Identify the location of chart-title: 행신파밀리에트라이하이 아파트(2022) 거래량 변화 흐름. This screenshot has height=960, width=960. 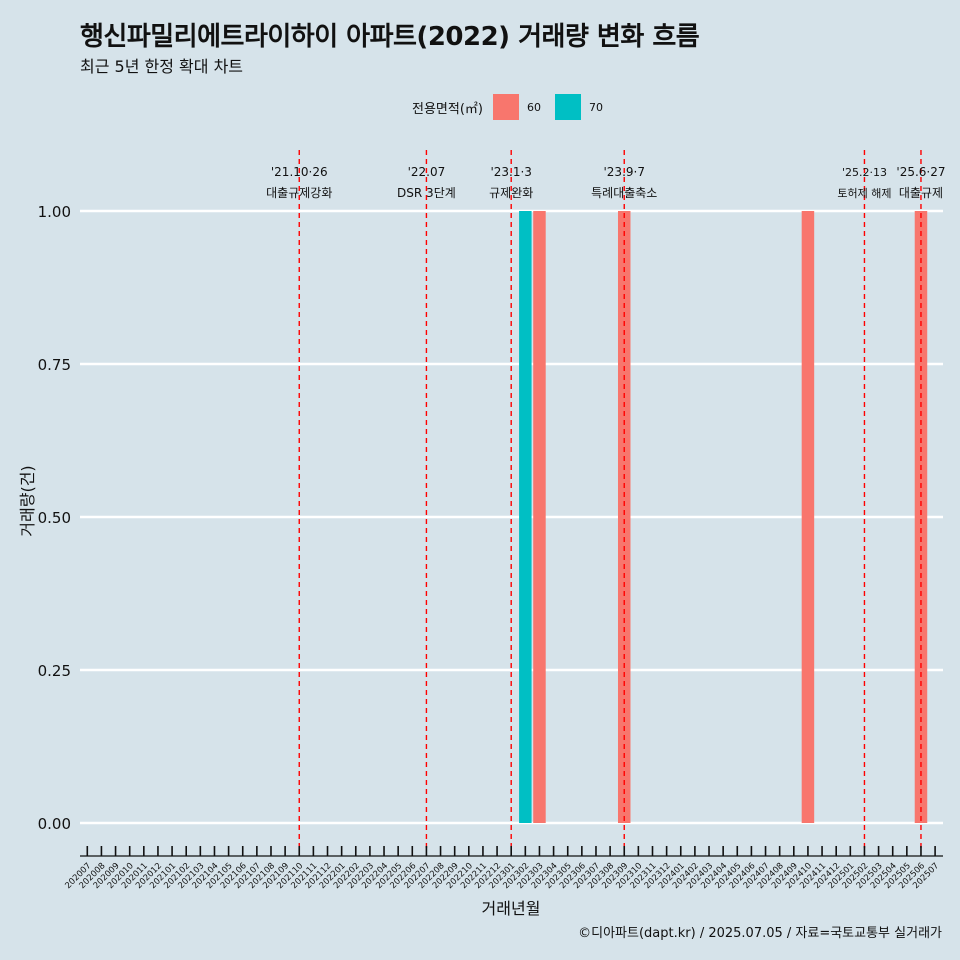
(390, 37).